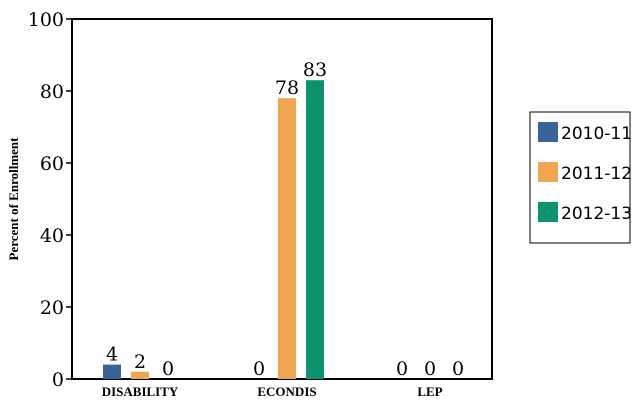  I want to click on legend: 2010-11 2011-12 2012-13, so click(580, 177).